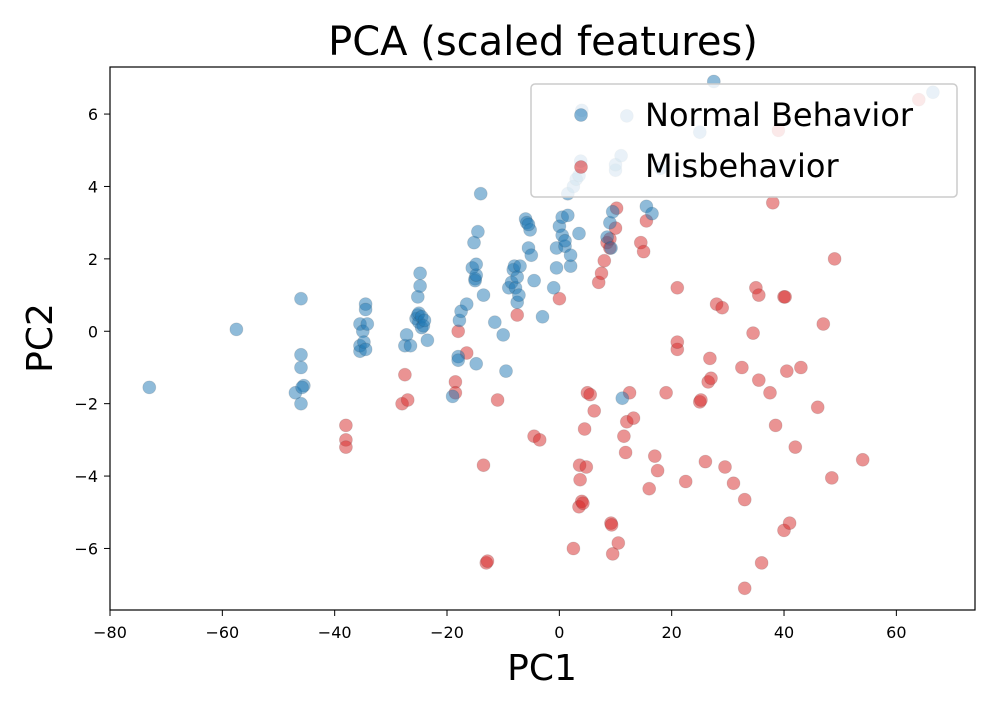 Image resolution: width=997 pixels, height=712 pixels. I want to click on y-tick-label: −6, so click(86, 548).